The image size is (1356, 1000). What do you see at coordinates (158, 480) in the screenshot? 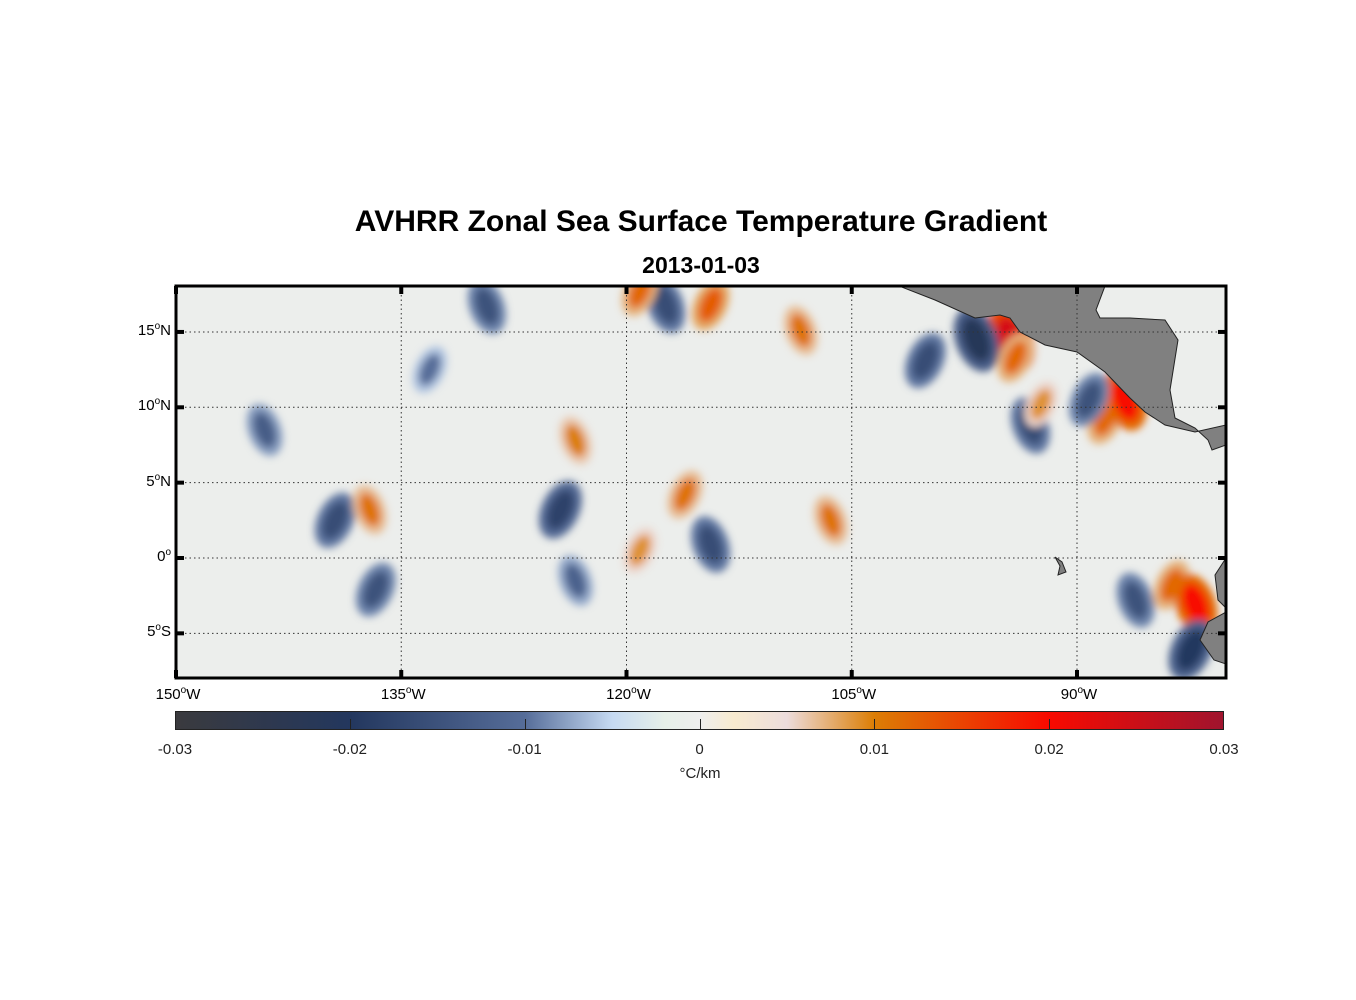
I see `lat-tick-label: 5oN` at bounding box center [158, 480].